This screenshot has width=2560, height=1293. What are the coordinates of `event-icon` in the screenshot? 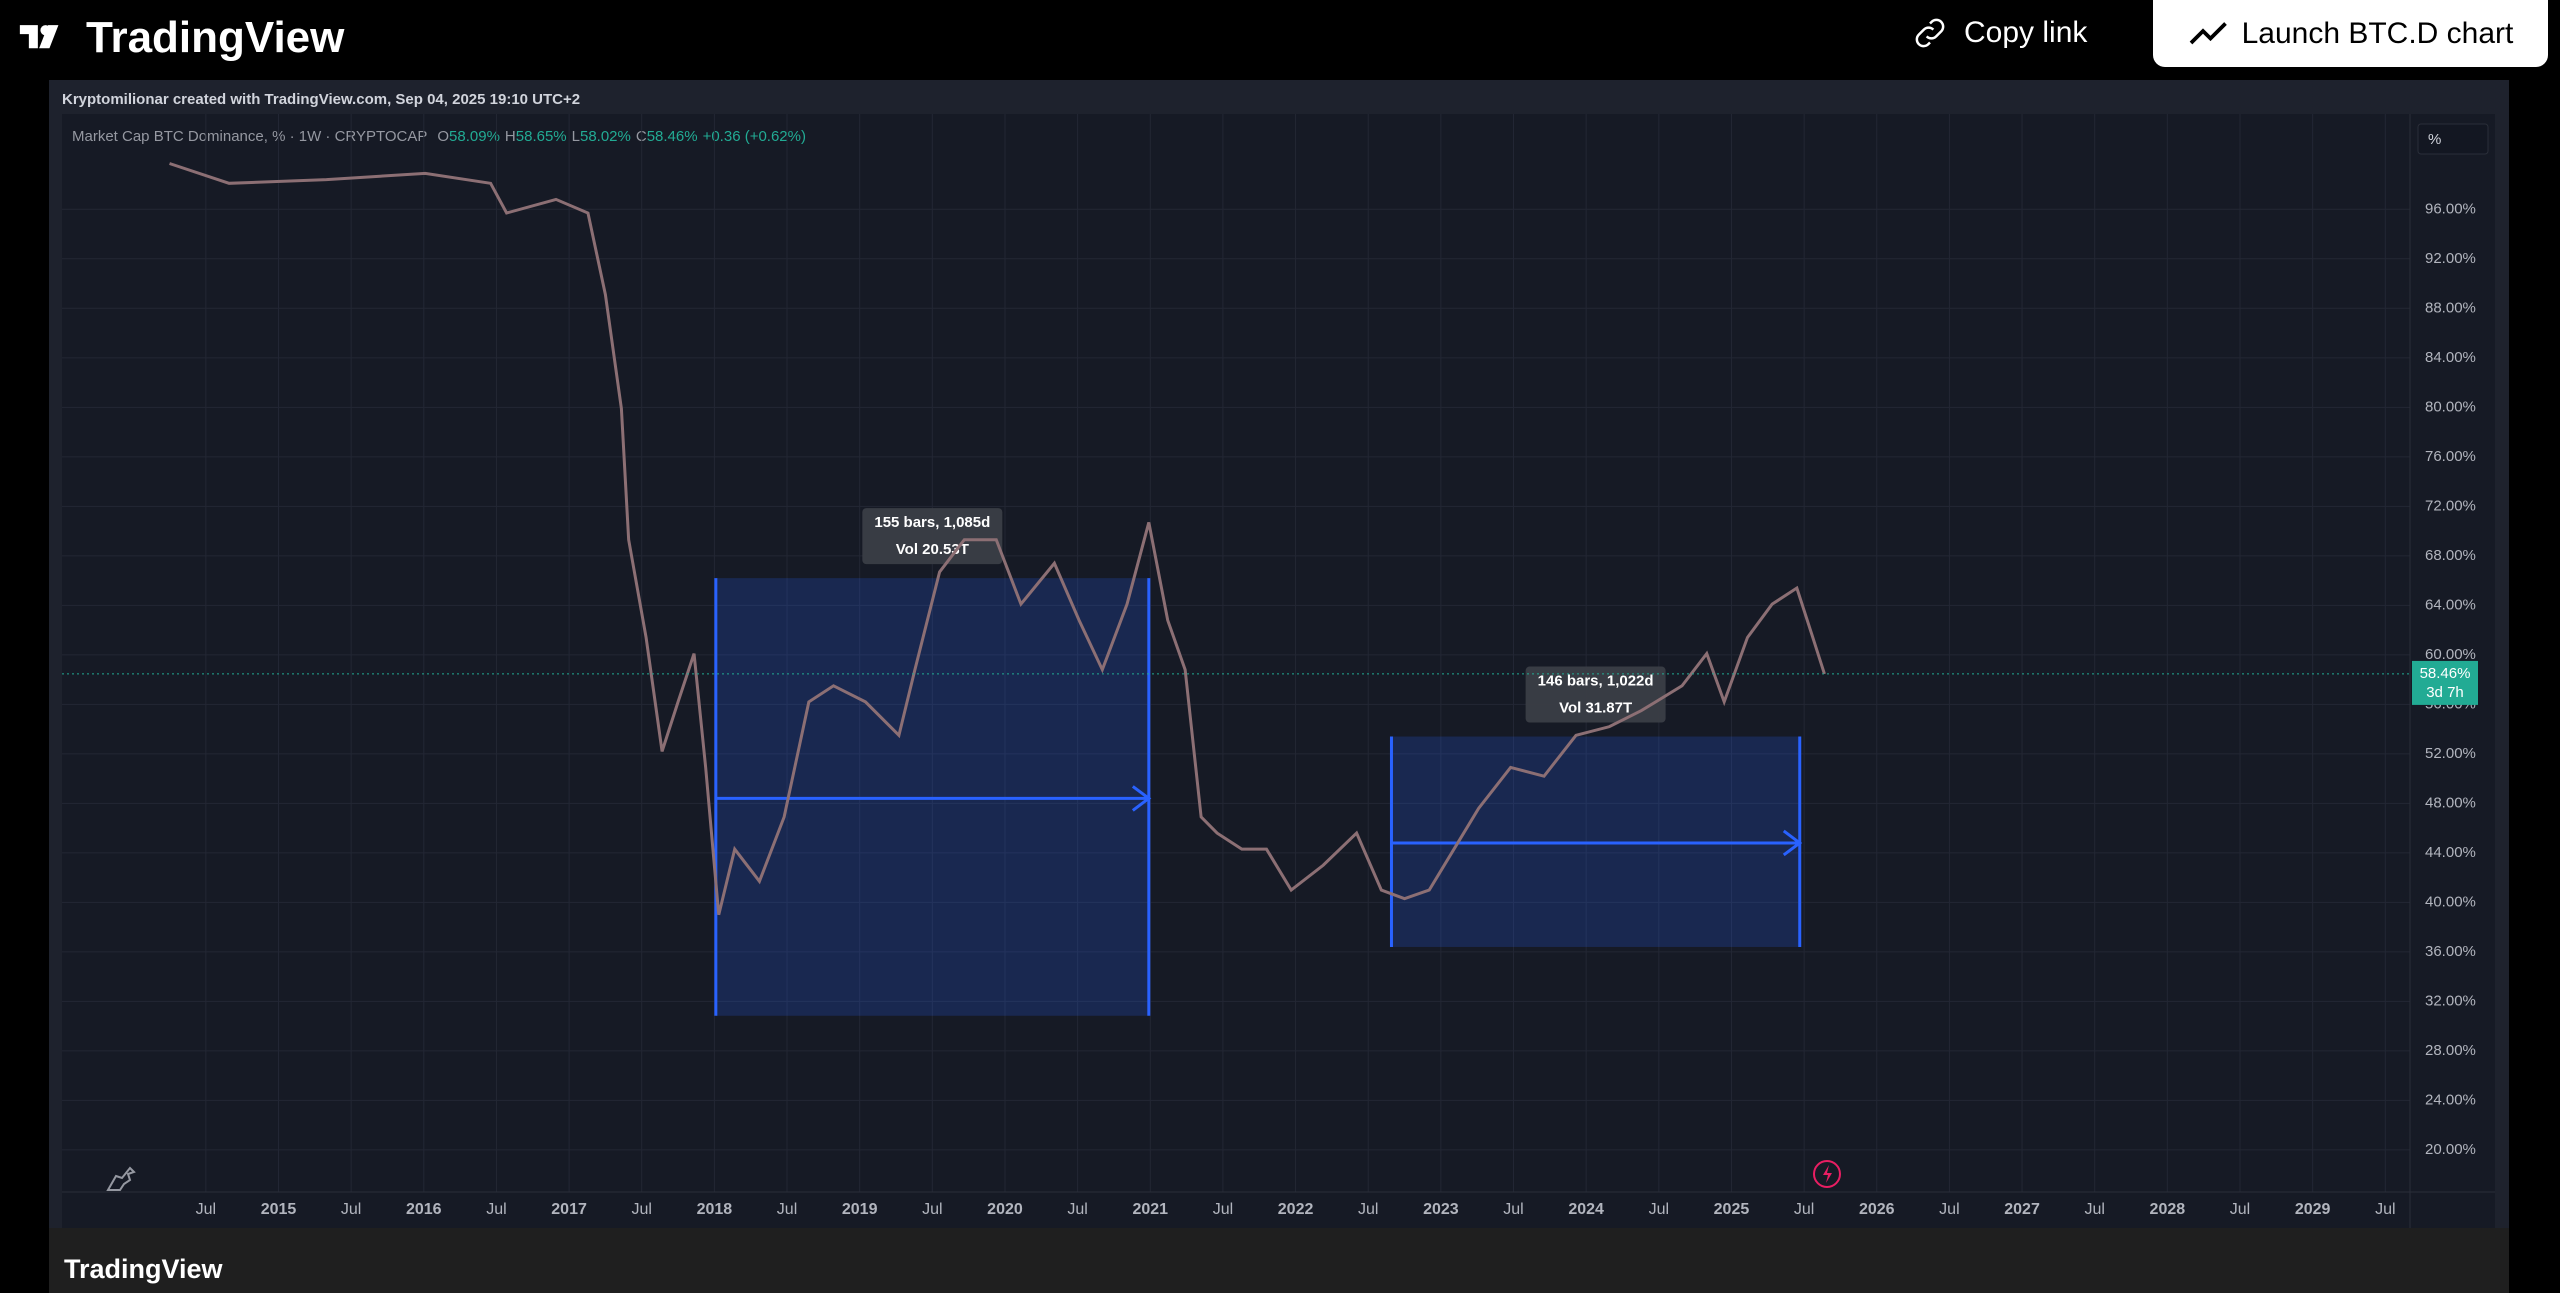 It's located at (1827, 1174).